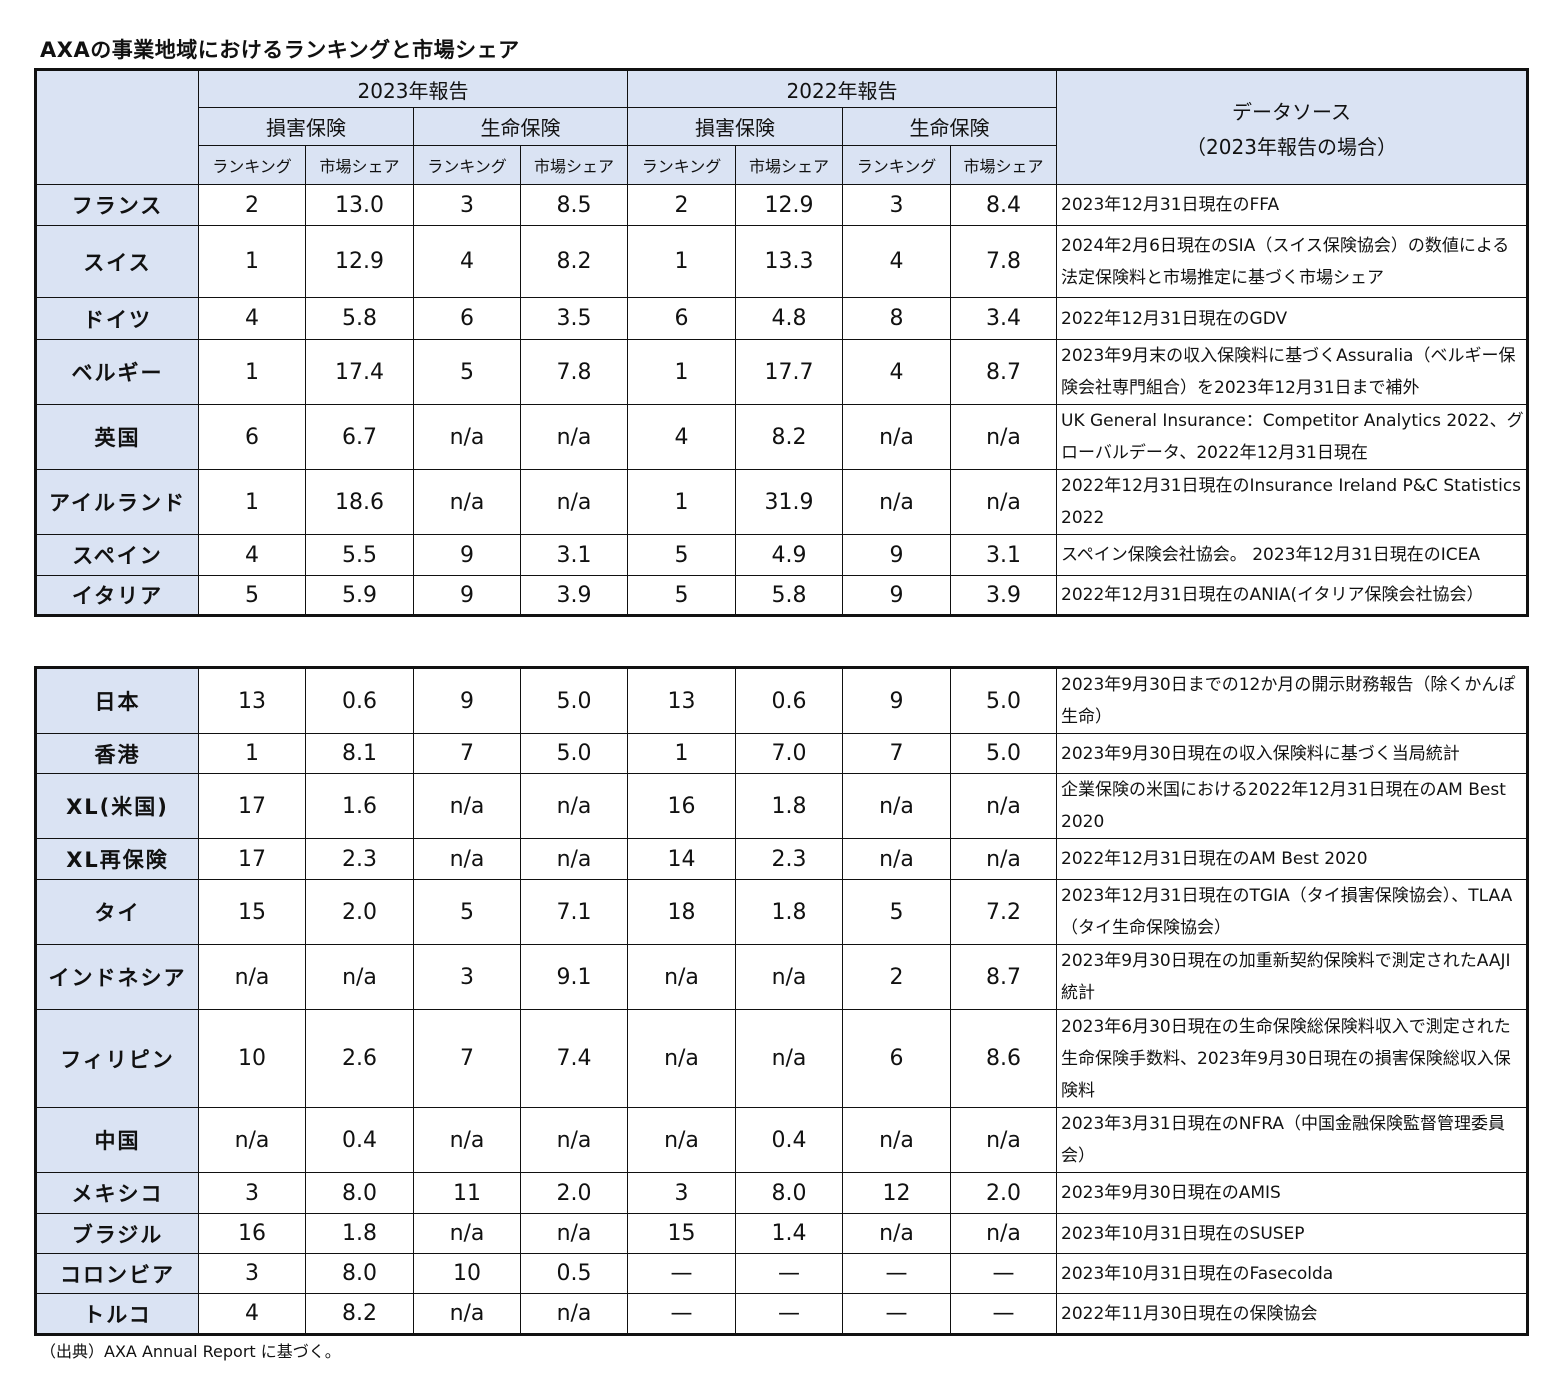 This screenshot has height=1387, width=1563. I want to click on country-cell: タイ, so click(117, 912).